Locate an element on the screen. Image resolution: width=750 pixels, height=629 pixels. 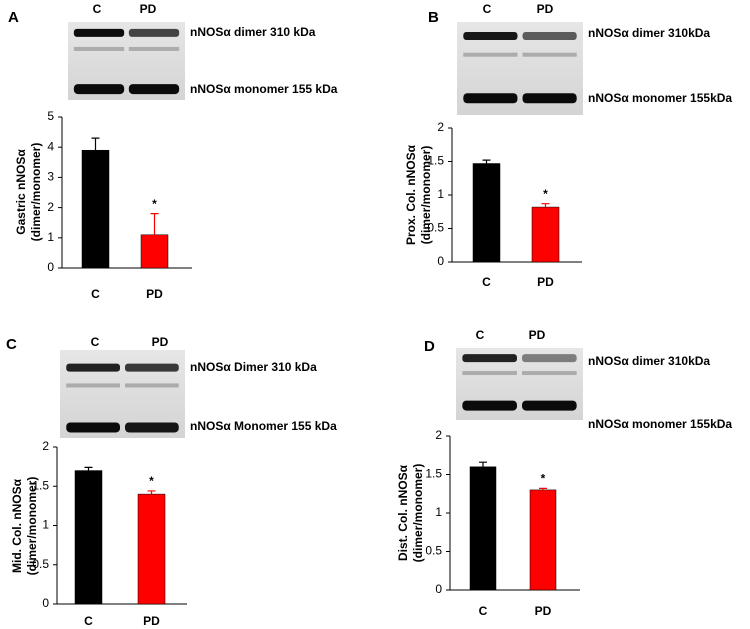
band-label: nNOSα Dimer 310 kDa is located at coordinates (253, 367).